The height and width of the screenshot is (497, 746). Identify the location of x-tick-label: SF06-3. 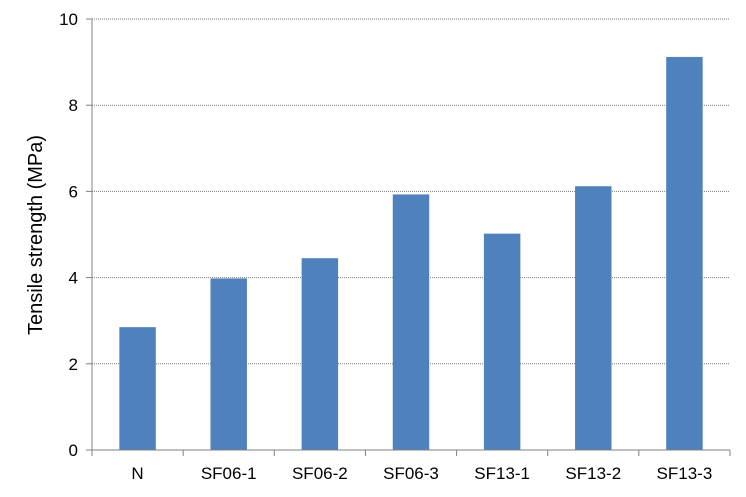
(411, 473).